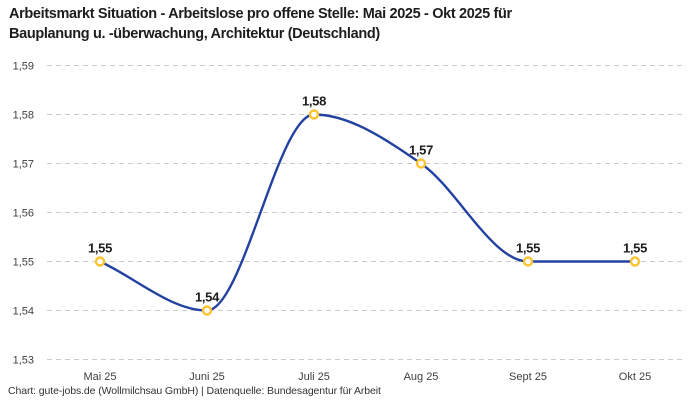  Describe the element at coordinates (99, 377) in the screenshot. I see `x-axis-label: Mai 25` at that location.